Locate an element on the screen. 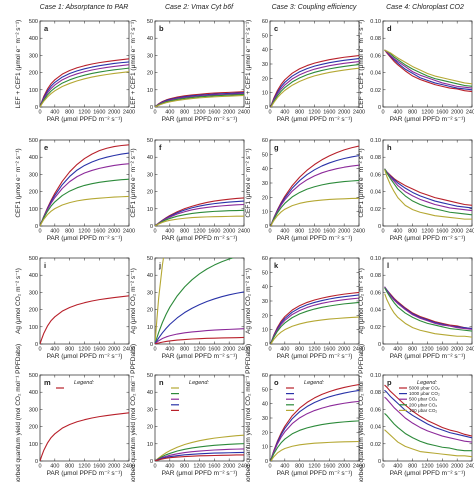 The width and height of the screenshot is (474, 482). y-tick-label: 500 is located at coordinates (33, 22).